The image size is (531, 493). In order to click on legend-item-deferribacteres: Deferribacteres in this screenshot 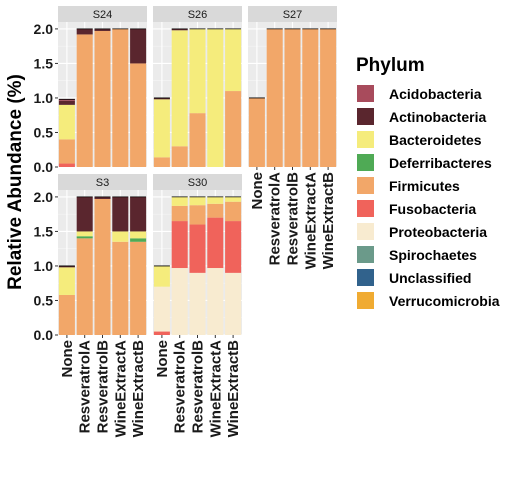, I will do `click(424, 162)`.